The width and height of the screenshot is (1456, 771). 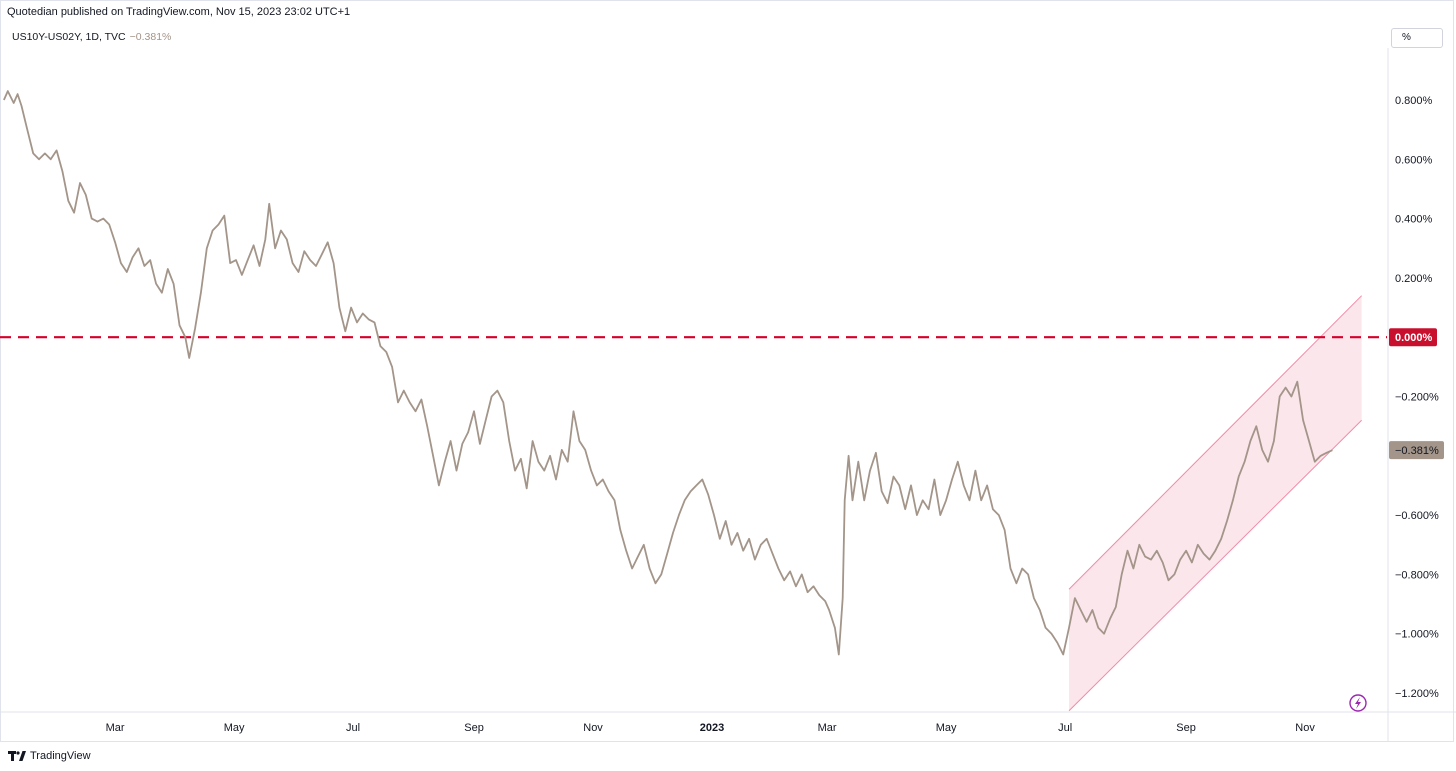 I want to click on tradingview-logo-icon, so click(x=17, y=756).